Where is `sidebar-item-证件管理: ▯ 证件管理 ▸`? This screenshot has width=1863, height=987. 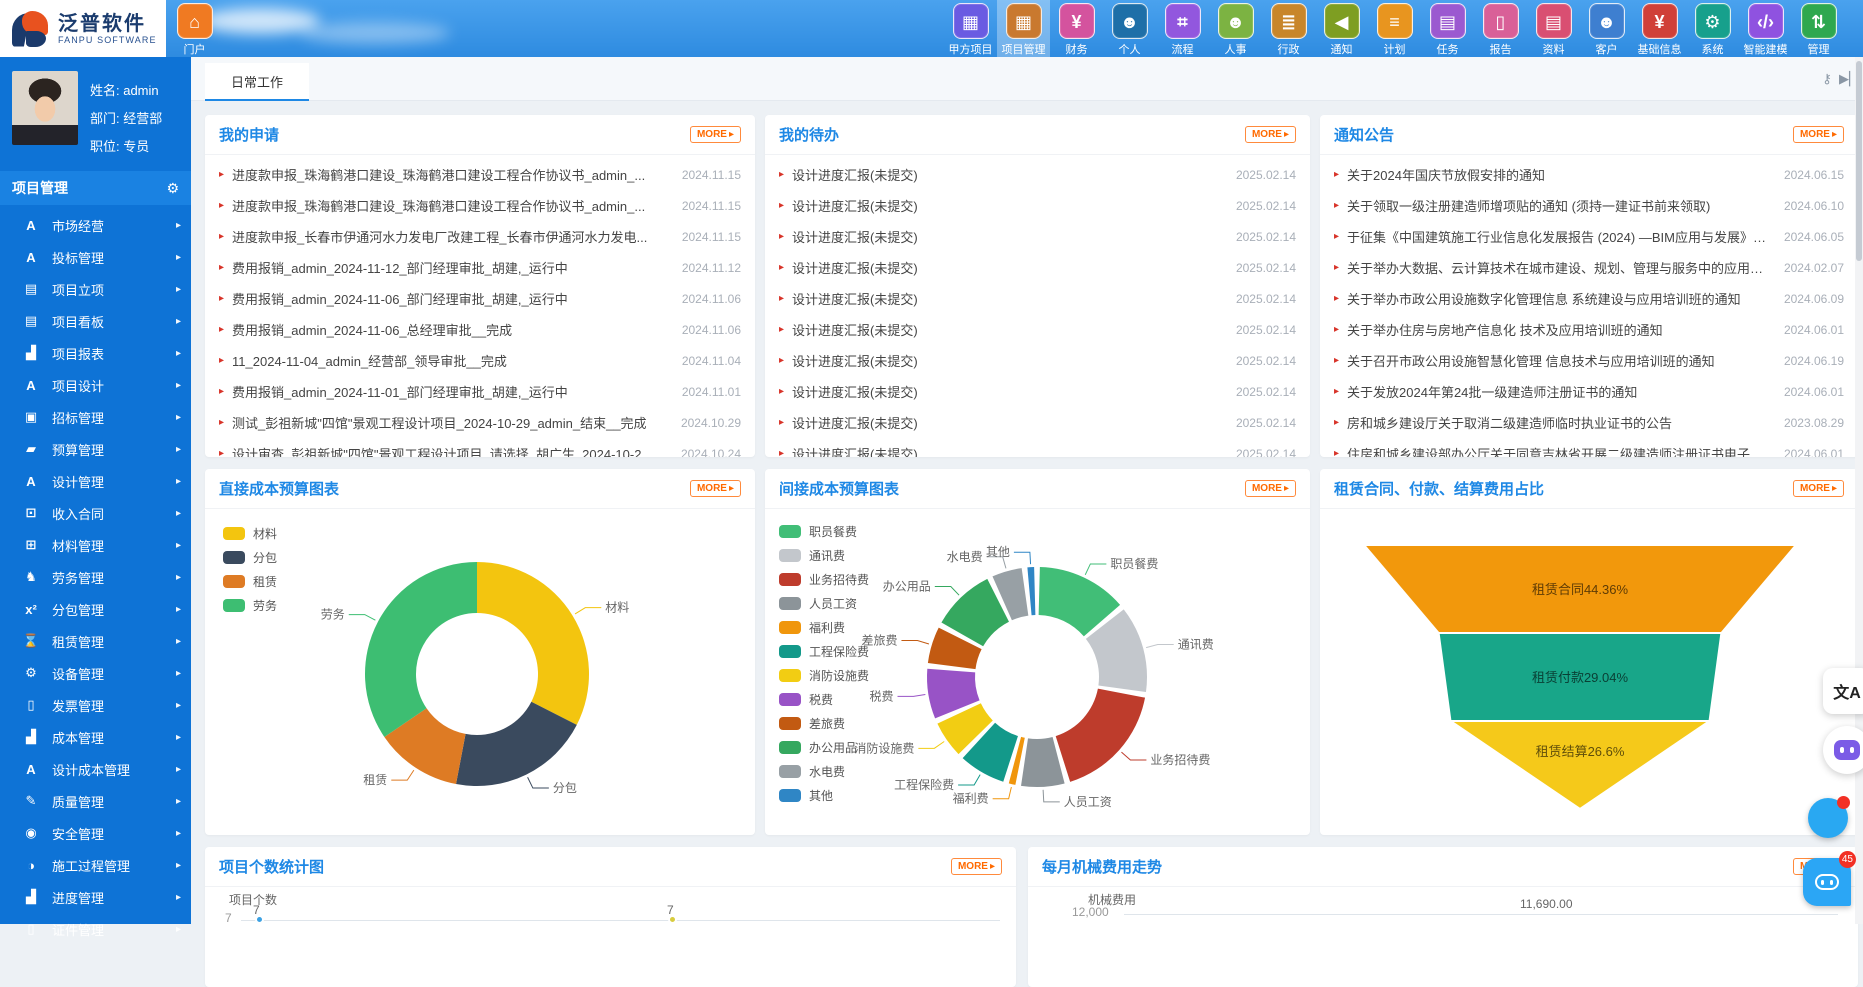
sidebar-item-证件管理: ▯ 证件管理 ▸ is located at coordinates (95, 929).